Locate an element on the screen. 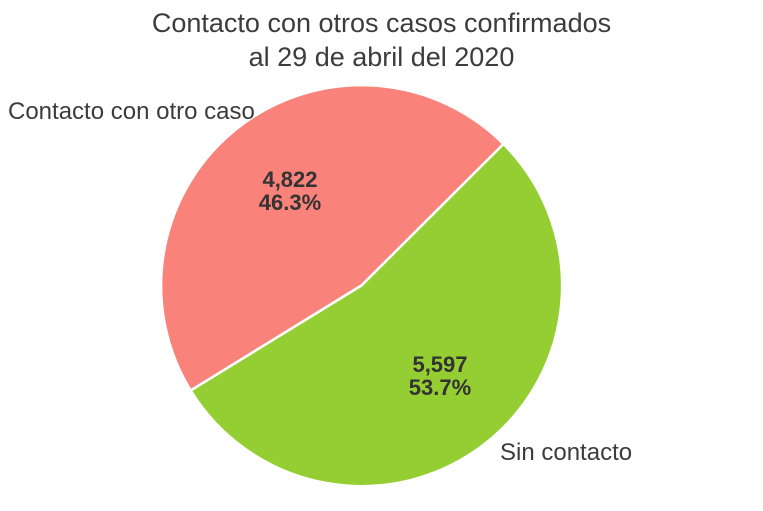 The image size is (763, 511). slice-value-sin-contacto: 5,597 53.7% is located at coordinates (440, 376).